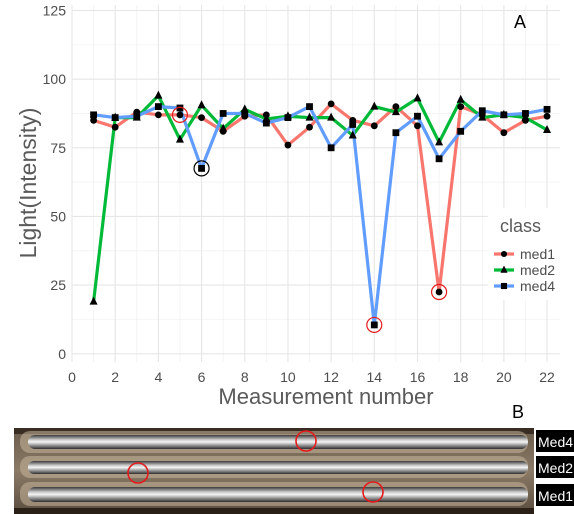  What do you see at coordinates (537, 286) in the screenshot?
I see `legend-label-med4: med4` at bounding box center [537, 286].